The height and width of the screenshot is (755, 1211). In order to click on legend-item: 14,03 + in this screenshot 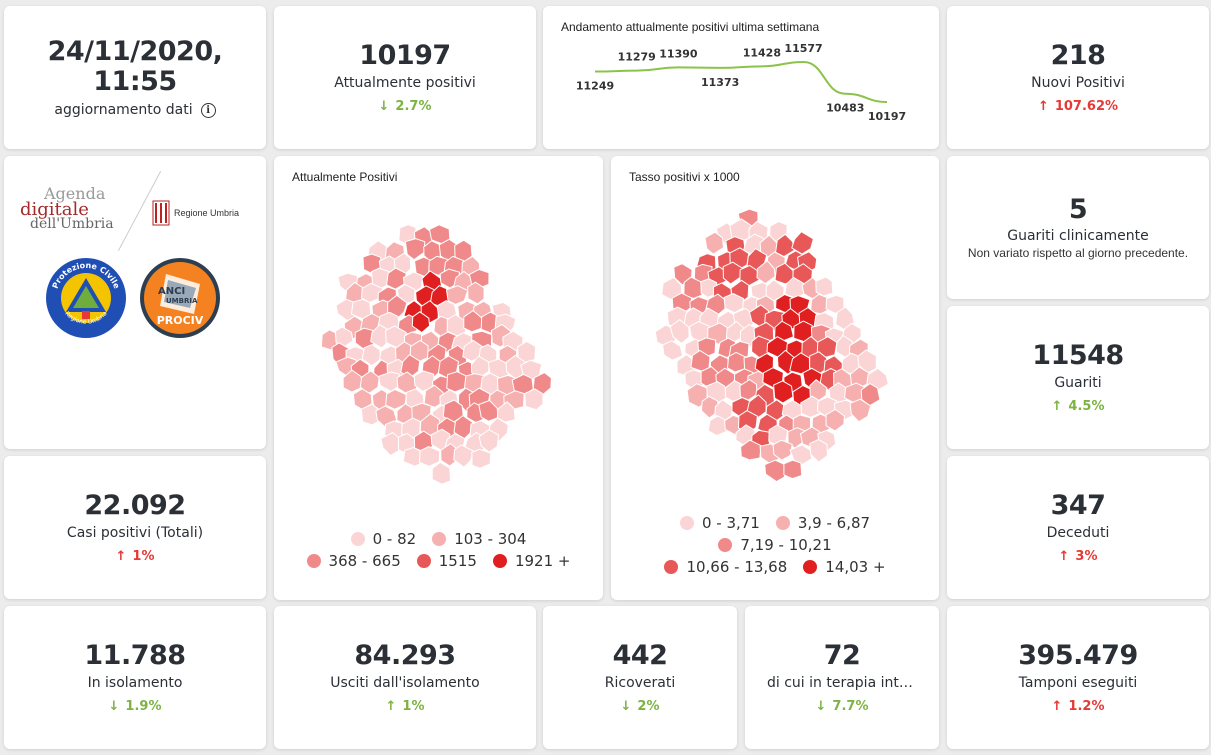, I will do `click(844, 567)`.